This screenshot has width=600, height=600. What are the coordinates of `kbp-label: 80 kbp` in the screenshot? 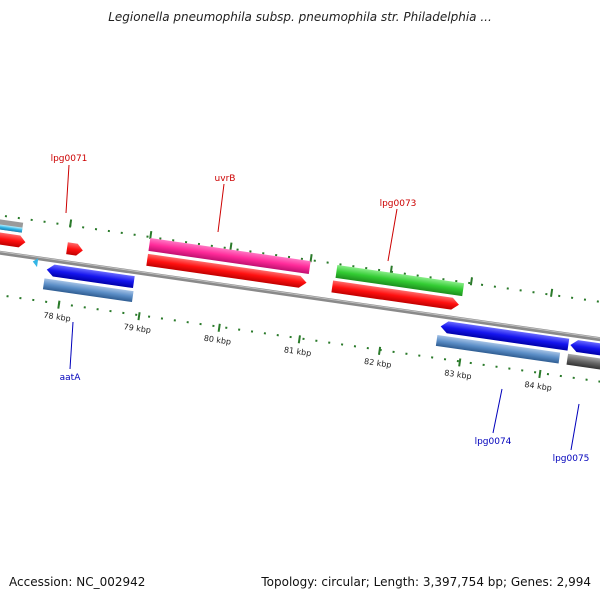 It's located at (217, 340).